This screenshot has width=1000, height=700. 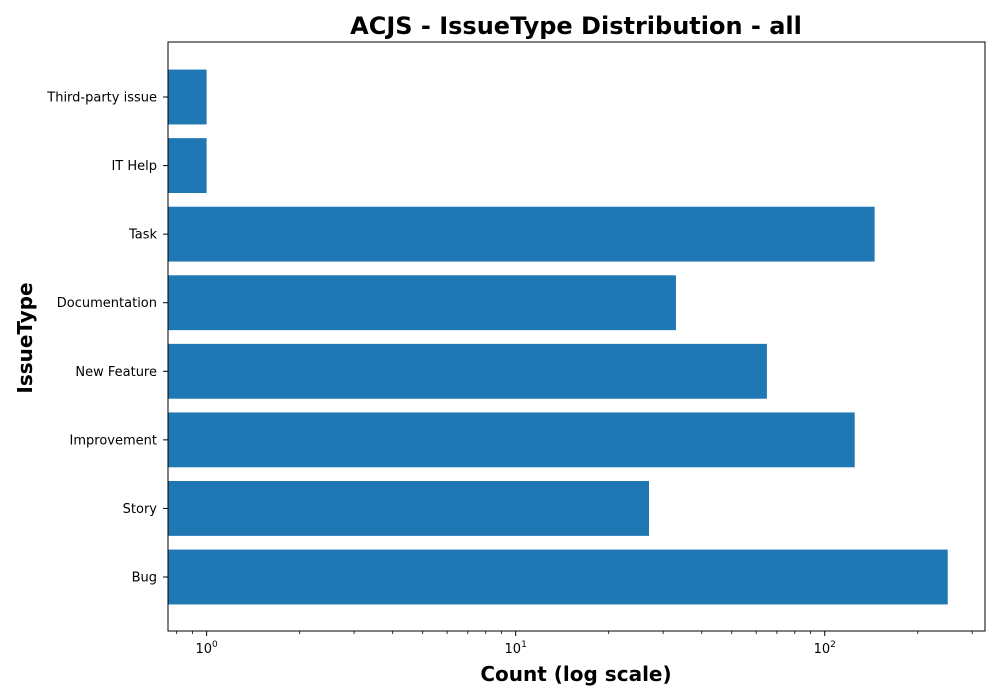 What do you see at coordinates (25, 337) in the screenshot?
I see `y-axis-title: IssueType` at bounding box center [25, 337].